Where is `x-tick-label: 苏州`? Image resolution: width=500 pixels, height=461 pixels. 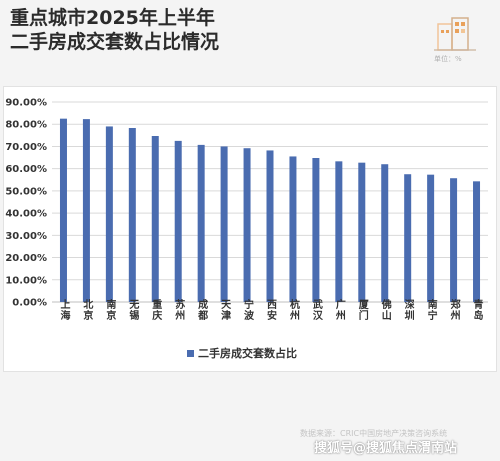
x-tick-label: 苏州 is located at coordinates (179, 309).